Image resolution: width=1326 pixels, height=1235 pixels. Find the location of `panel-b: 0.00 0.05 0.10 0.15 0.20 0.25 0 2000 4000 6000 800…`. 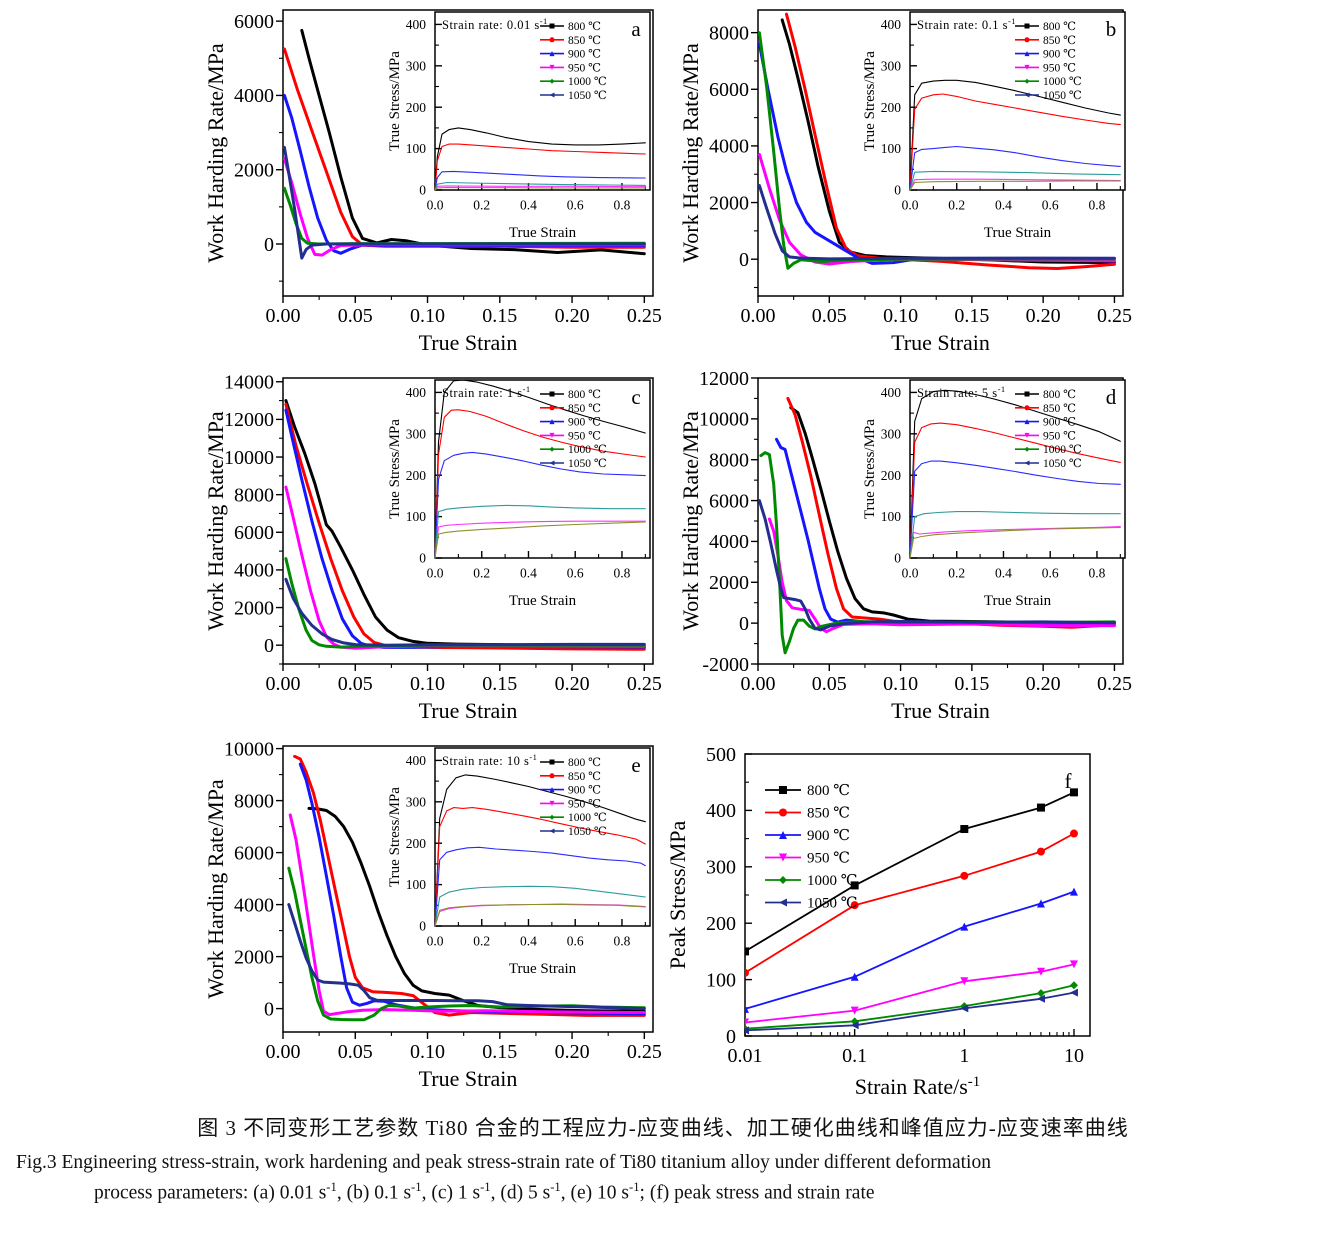

panel-b: 0.00 0.05 0.10 0.15 0.20 0.25 0 2000 4000 6000 800… is located at coordinates (994, 184).